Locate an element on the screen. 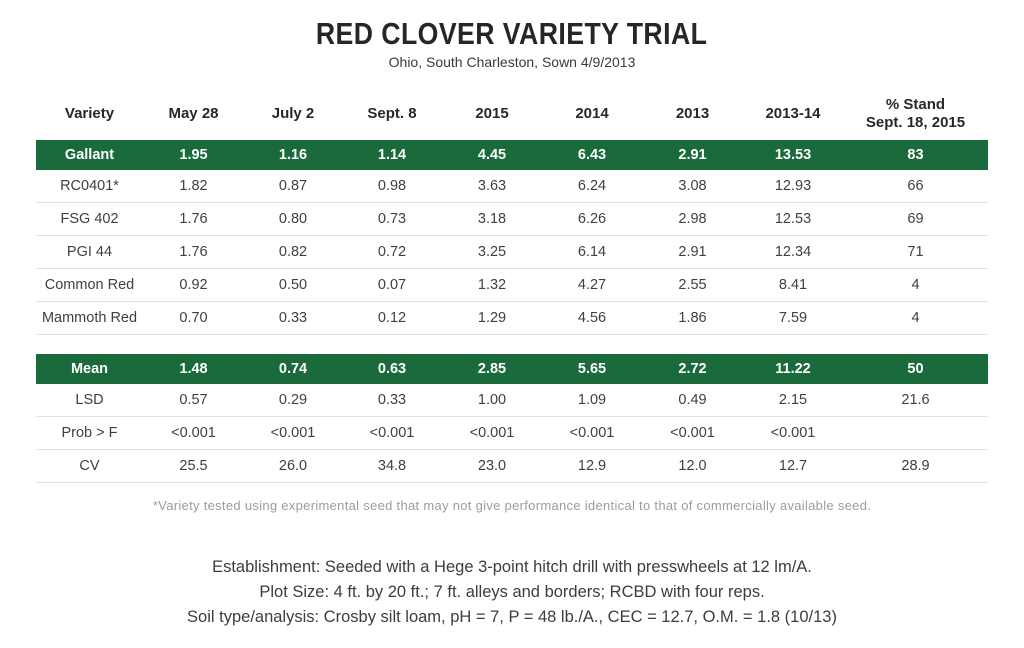  cell-value: 83 is located at coordinates (915, 154).